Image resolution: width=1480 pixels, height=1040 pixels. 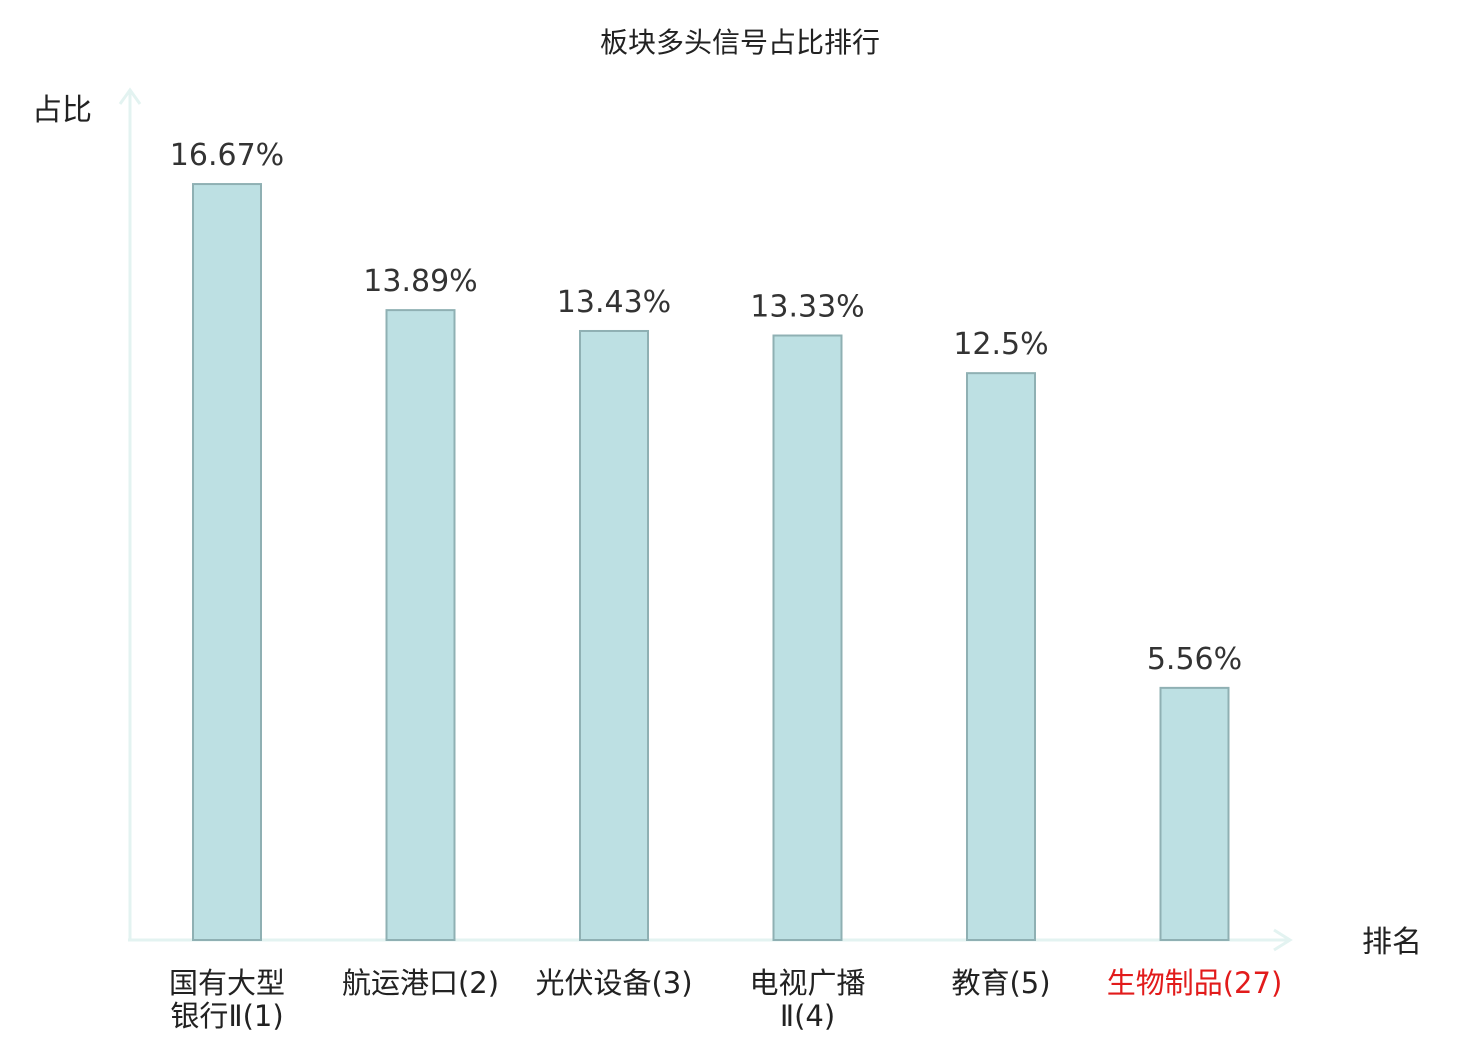 What do you see at coordinates (807, 983) in the screenshot?
I see `category-label-4-line-1: 电视广播` at bounding box center [807, 983].